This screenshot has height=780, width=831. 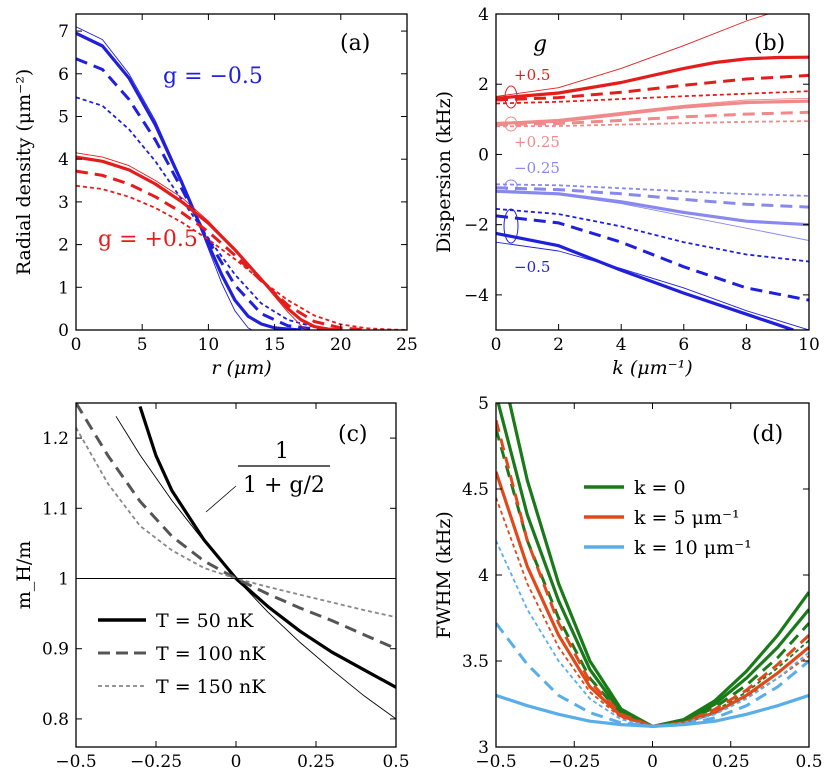 What do you see at coordinates (809, 345) in the screenshot?
I see `xtick-label-b-5: 10` at bounding box center [809, 345].